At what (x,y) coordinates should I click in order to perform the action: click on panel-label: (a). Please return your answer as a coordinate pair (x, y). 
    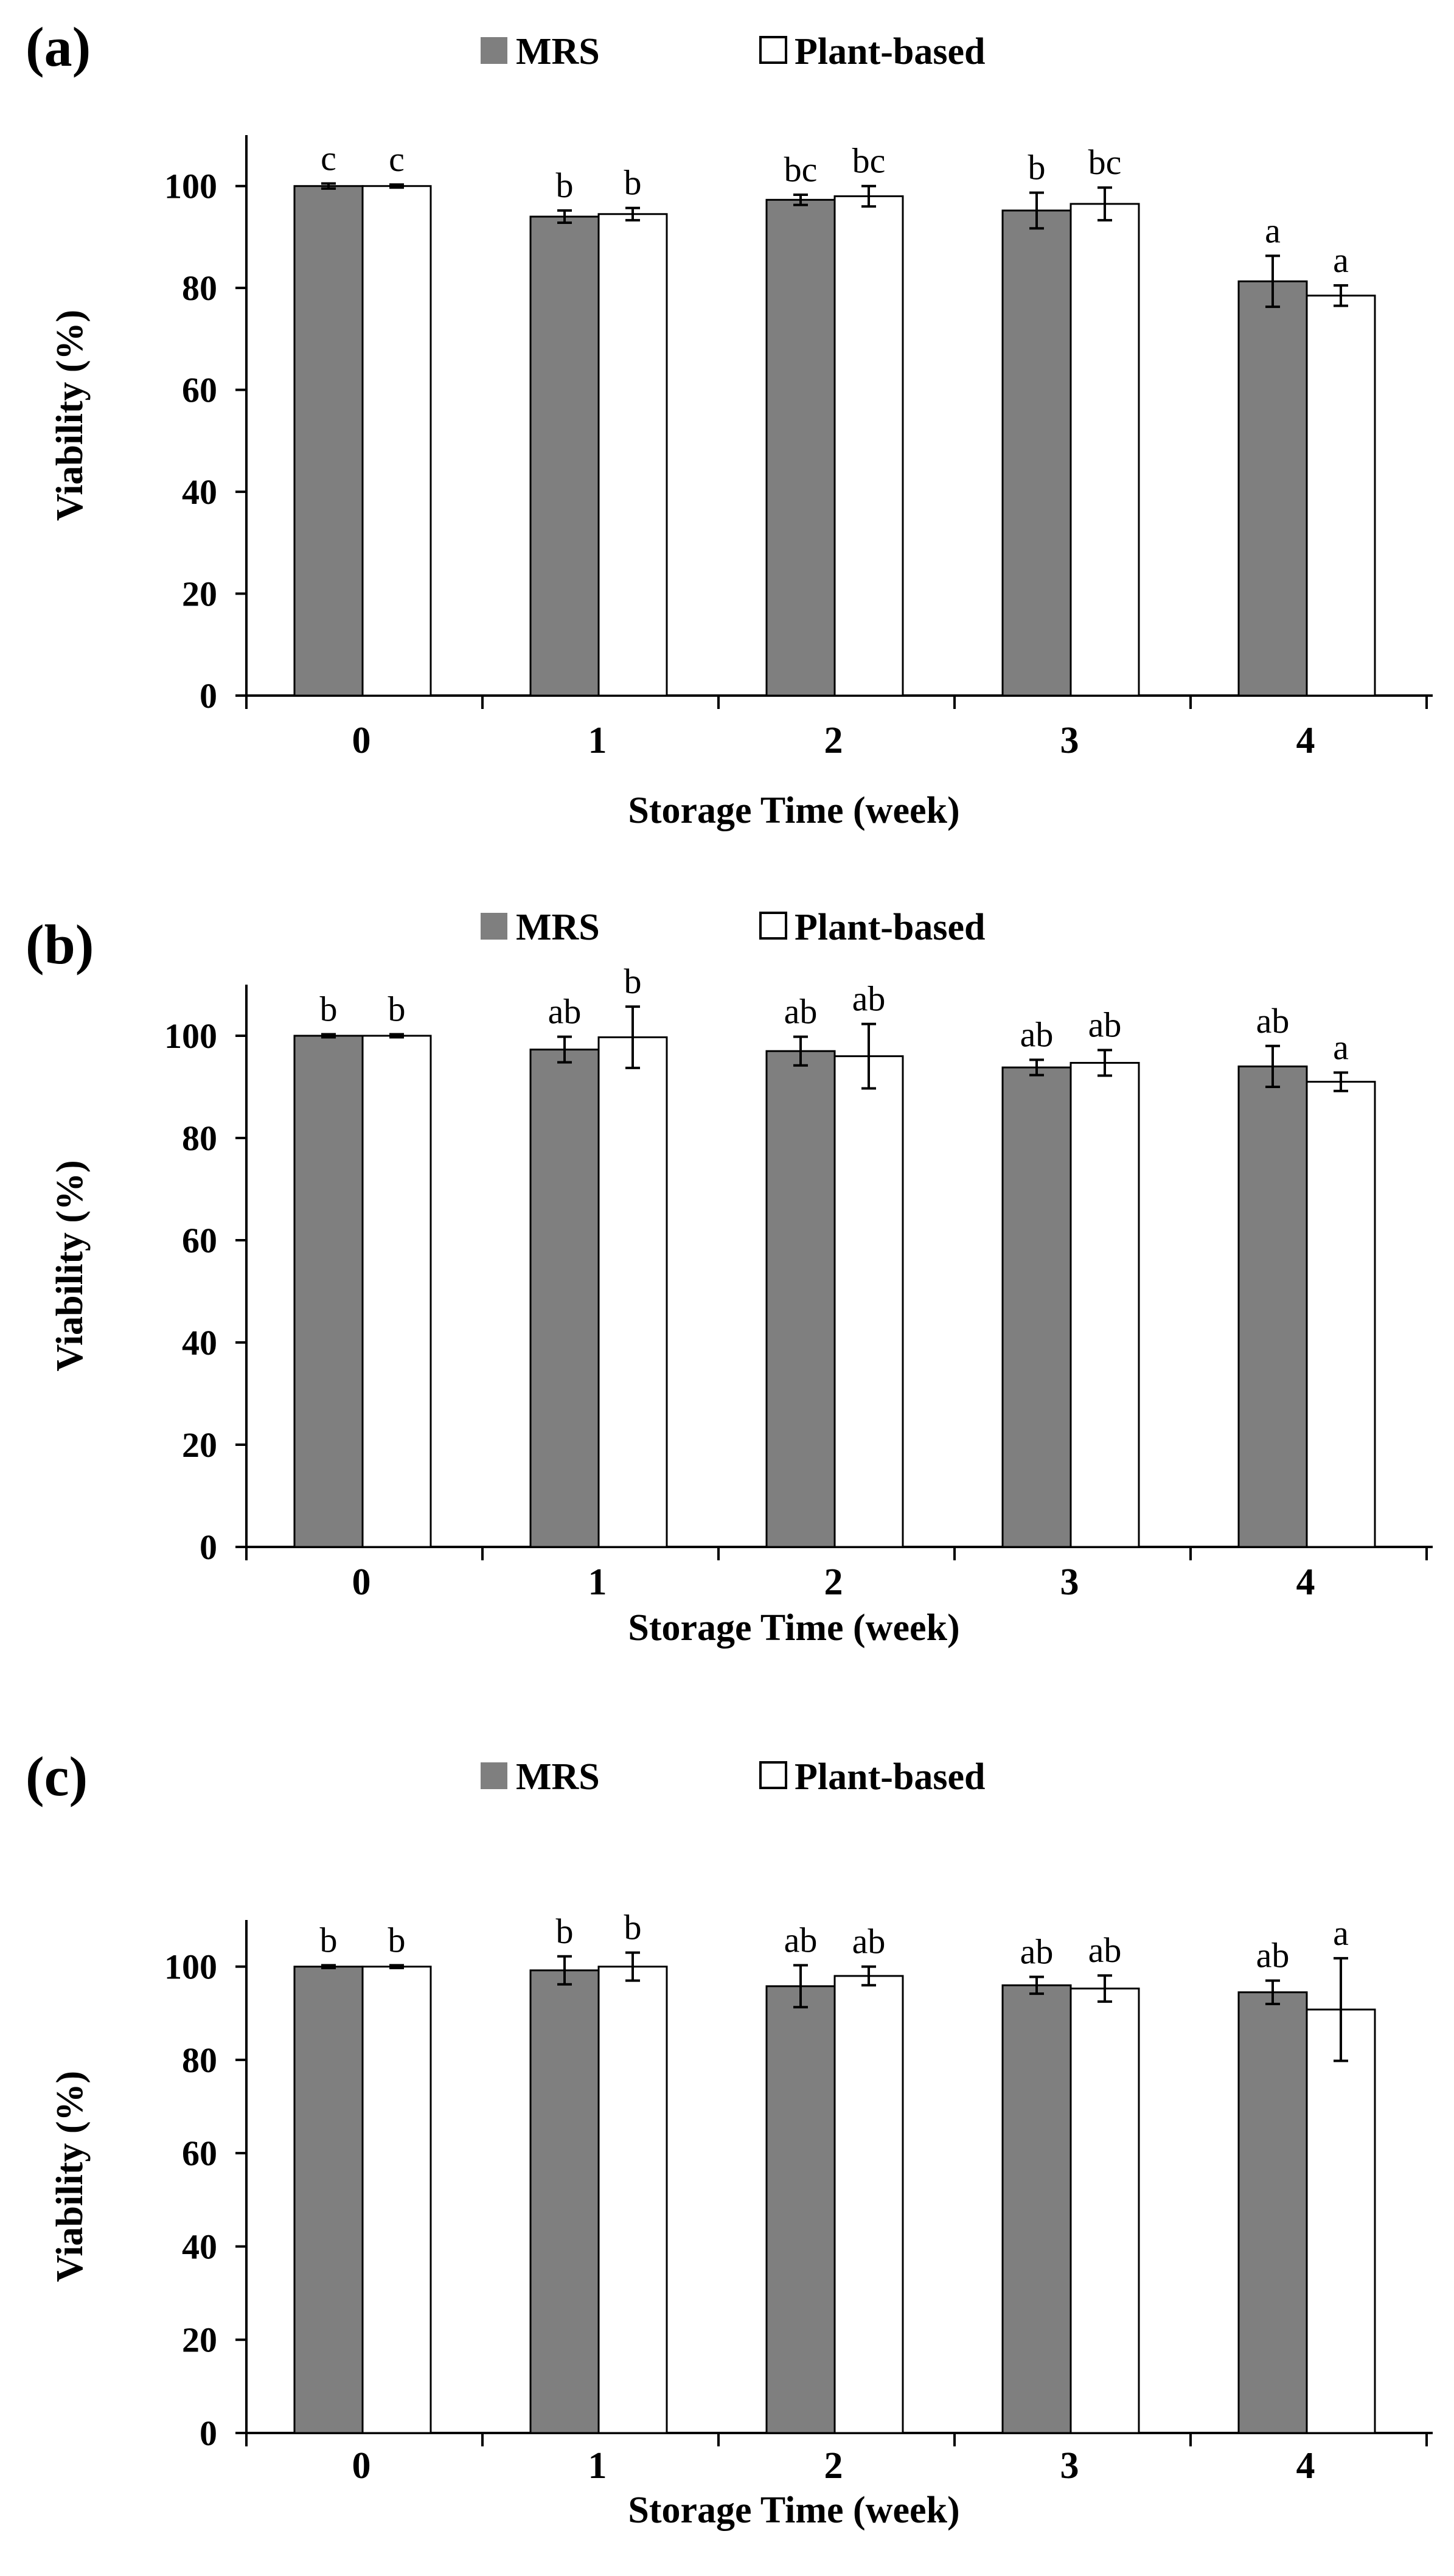
    Looking at the image, I should click on (58, 47).